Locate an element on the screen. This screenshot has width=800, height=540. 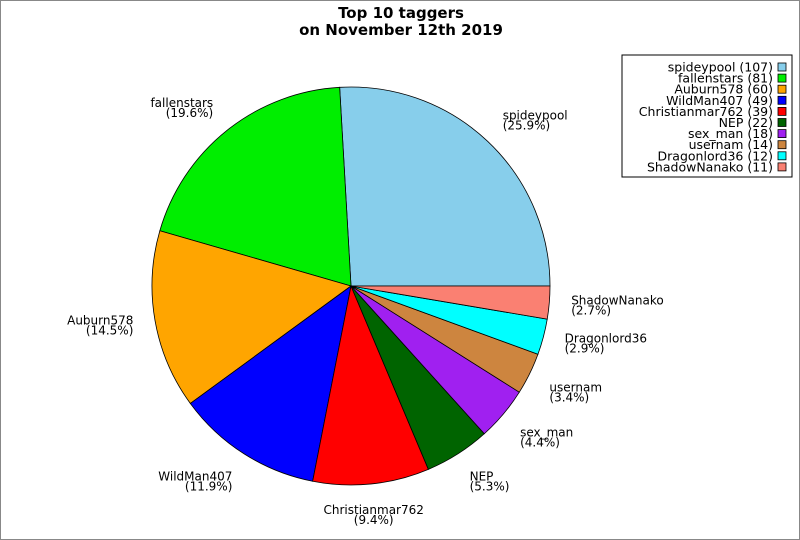
legend-swatch-wildman407 is located at coordinates (782, 100).